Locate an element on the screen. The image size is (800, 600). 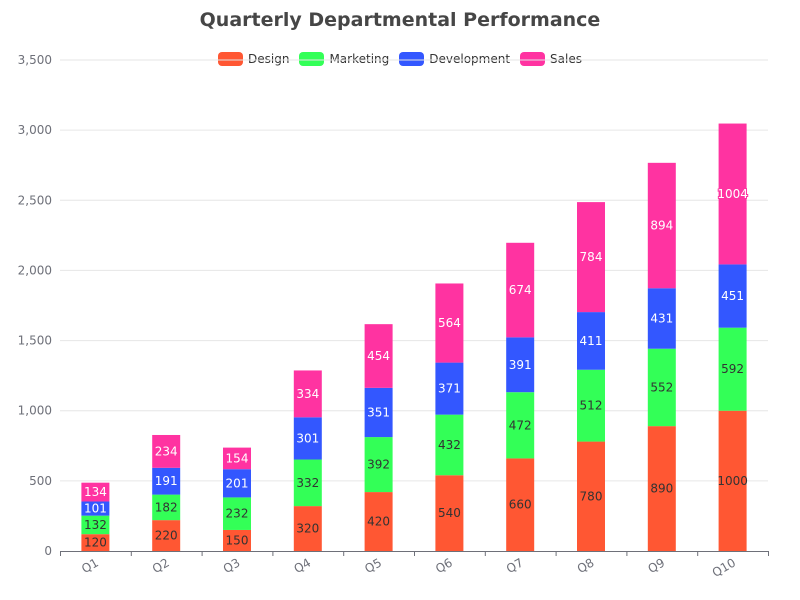
y-tick-label: 2,000 is located at coordinates (35, 270).